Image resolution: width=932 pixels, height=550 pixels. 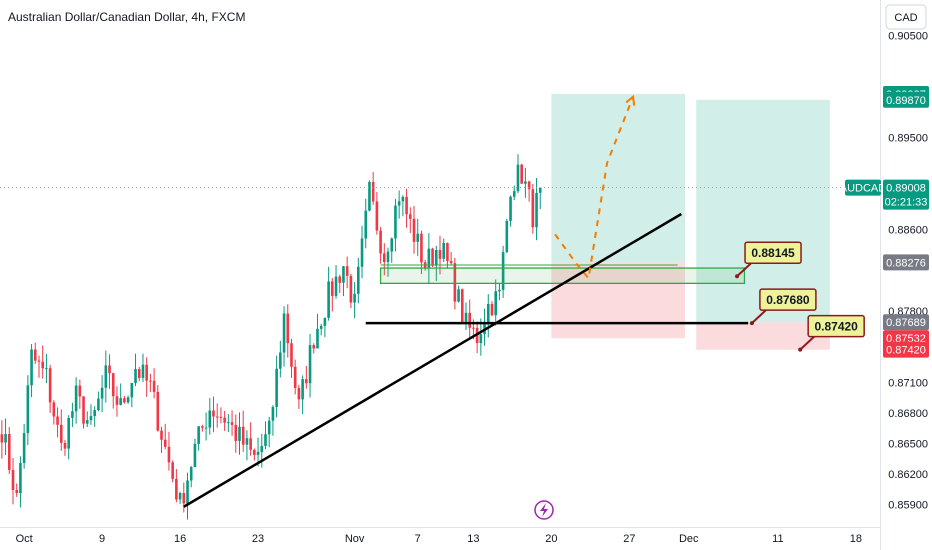 What do you see at coordinates (544, 510) in the screenshot?
I see `lightning-icon` at bounding box center [544, 510].